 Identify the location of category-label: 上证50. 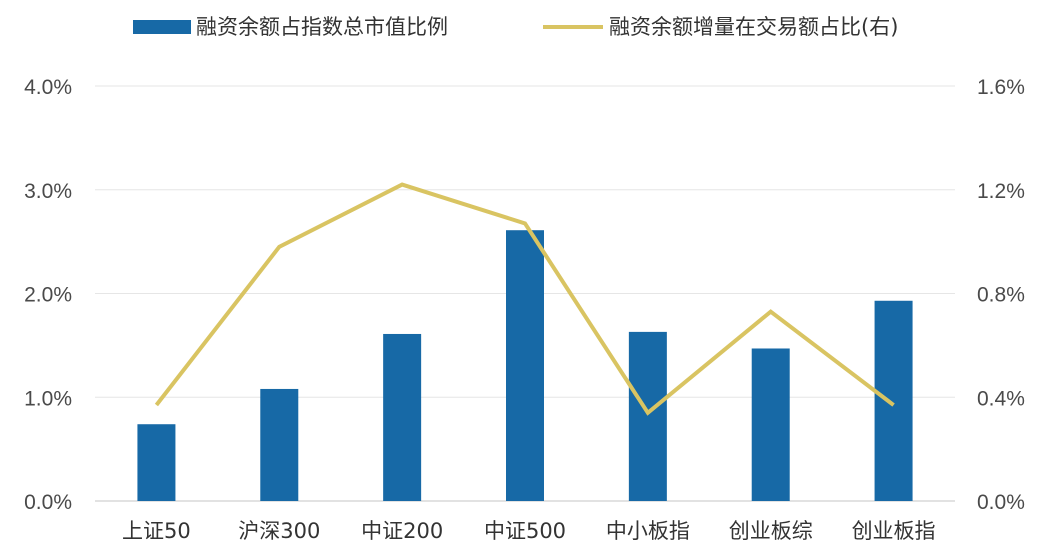
(156, 531).